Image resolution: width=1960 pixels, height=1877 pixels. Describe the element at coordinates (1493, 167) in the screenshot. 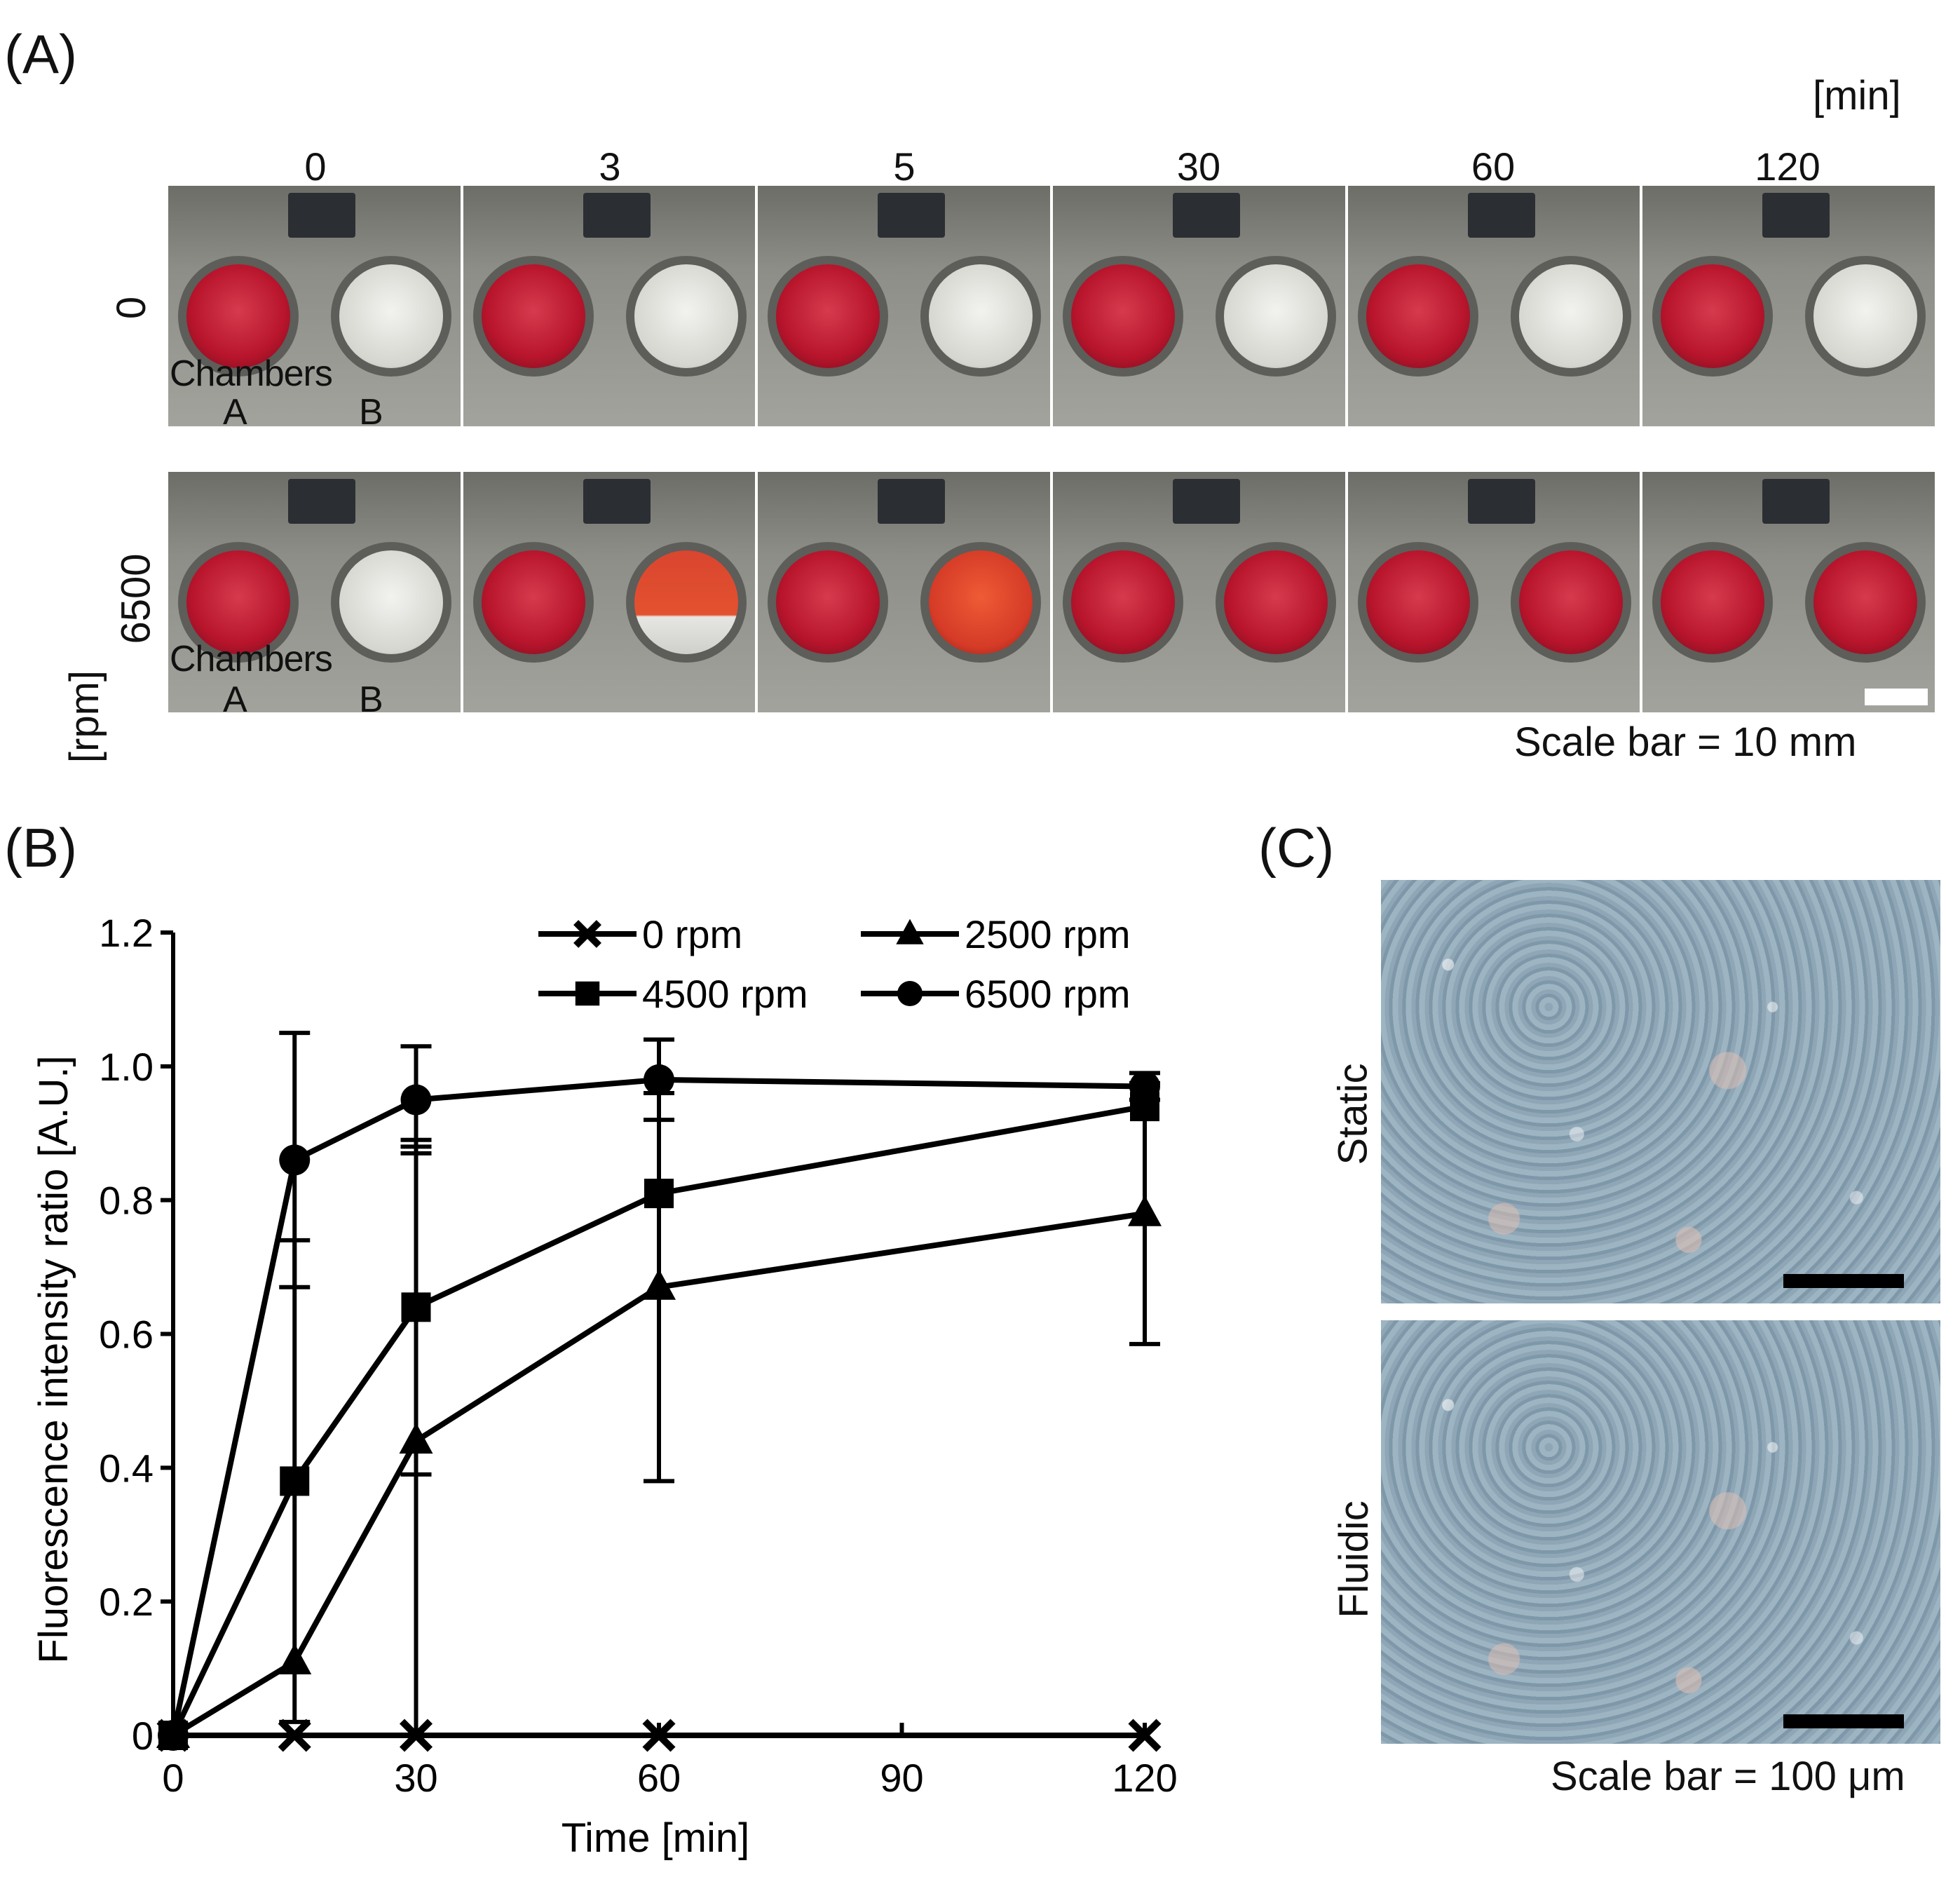

I see `time-label-4: 60` at that location.